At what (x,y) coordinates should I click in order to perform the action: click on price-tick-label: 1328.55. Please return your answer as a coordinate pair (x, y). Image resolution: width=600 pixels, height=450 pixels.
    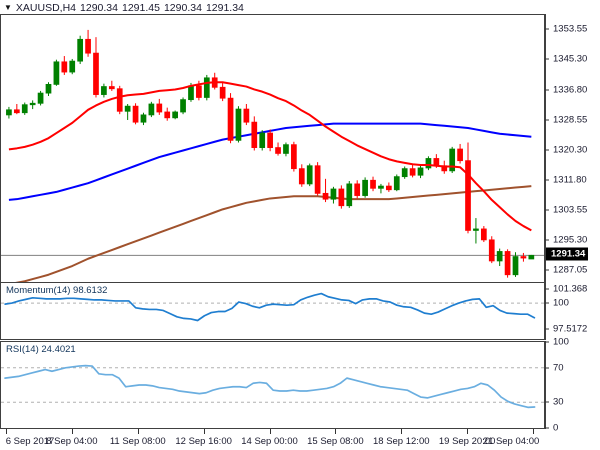
    Looking at the image, I should click on (570, 120).